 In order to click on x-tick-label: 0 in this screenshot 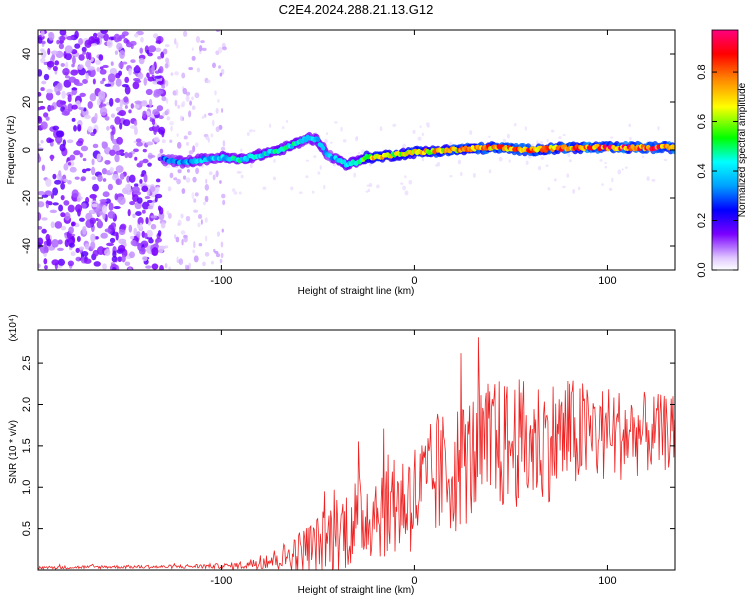, I will do `click(414, 281)`.